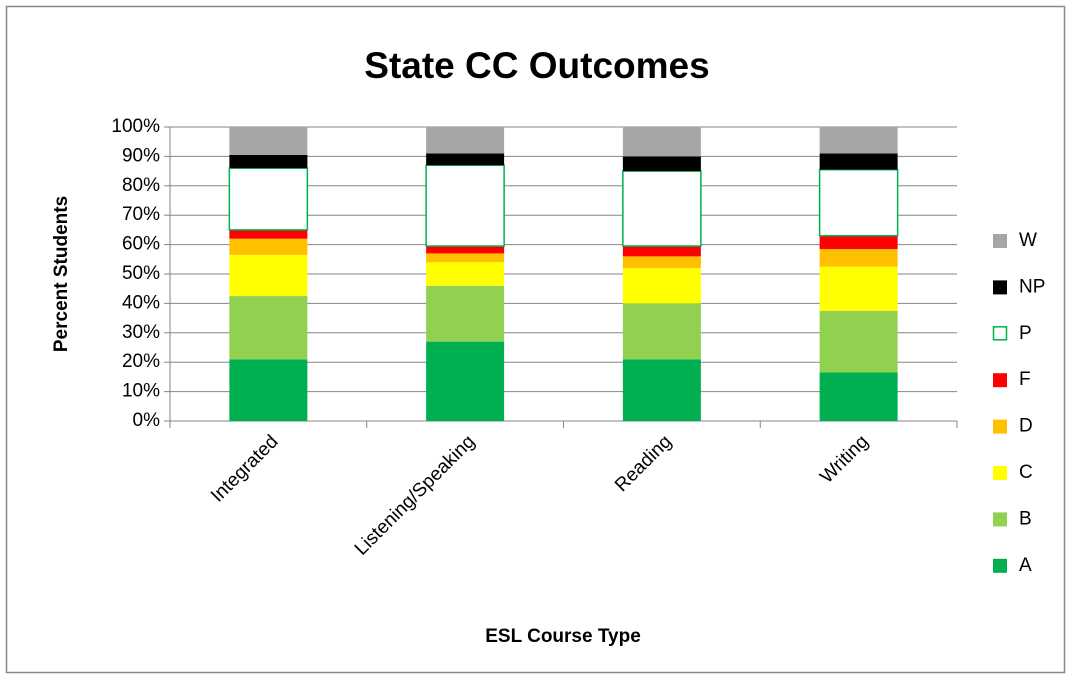 The height and width of the screenshot is (679, 1071). What do you see at coordinates (1025, 333) in the screenshot?
I see `legend-label: P` at bounding box center [1025, 333].